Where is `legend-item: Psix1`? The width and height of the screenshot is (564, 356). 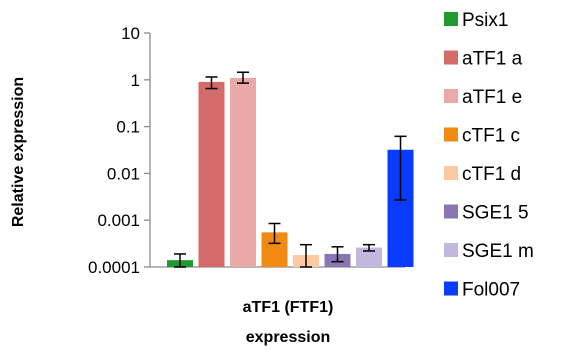
legend-item: Psix1 is located at coordinates (476, 20).